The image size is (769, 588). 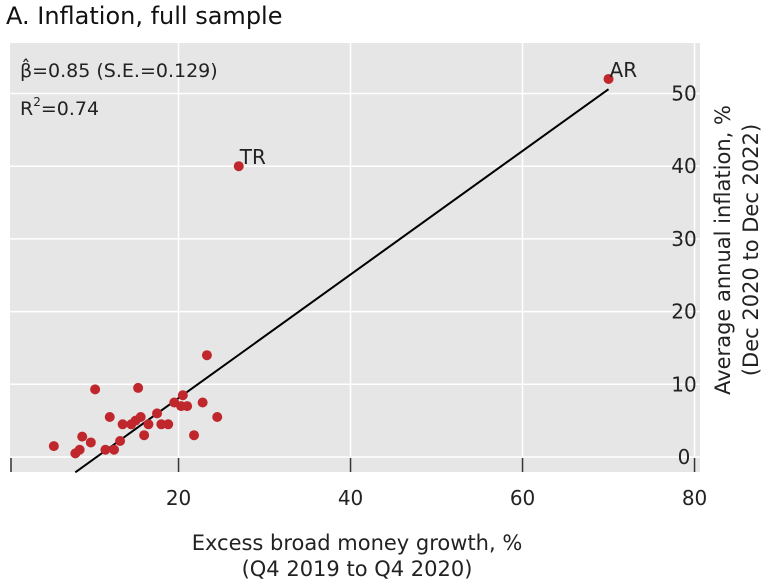 What do you see at coordinates (723, 250) in the screenshot?
I see `y-axis-label: Average annual inflation, %` at bounding box center [723, 250].